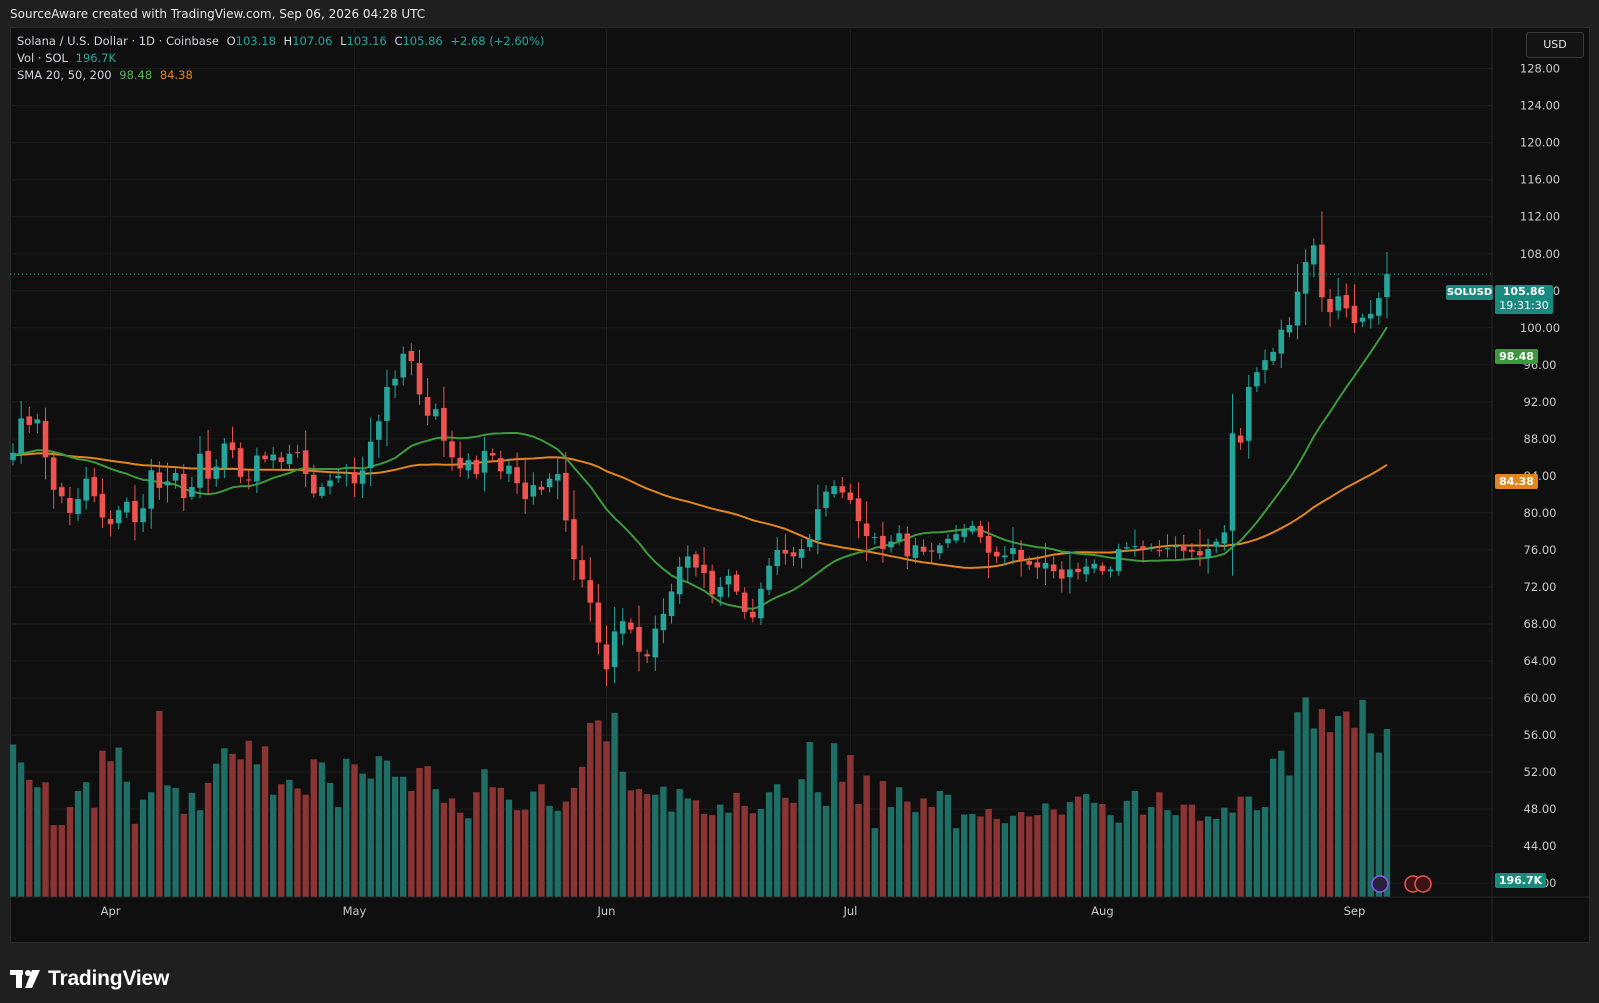 The image size is (1599, 1003). Describe the element at coordinates (1540, 143) in the screenshot. I see `y-tick-label: 120.00` at that location.